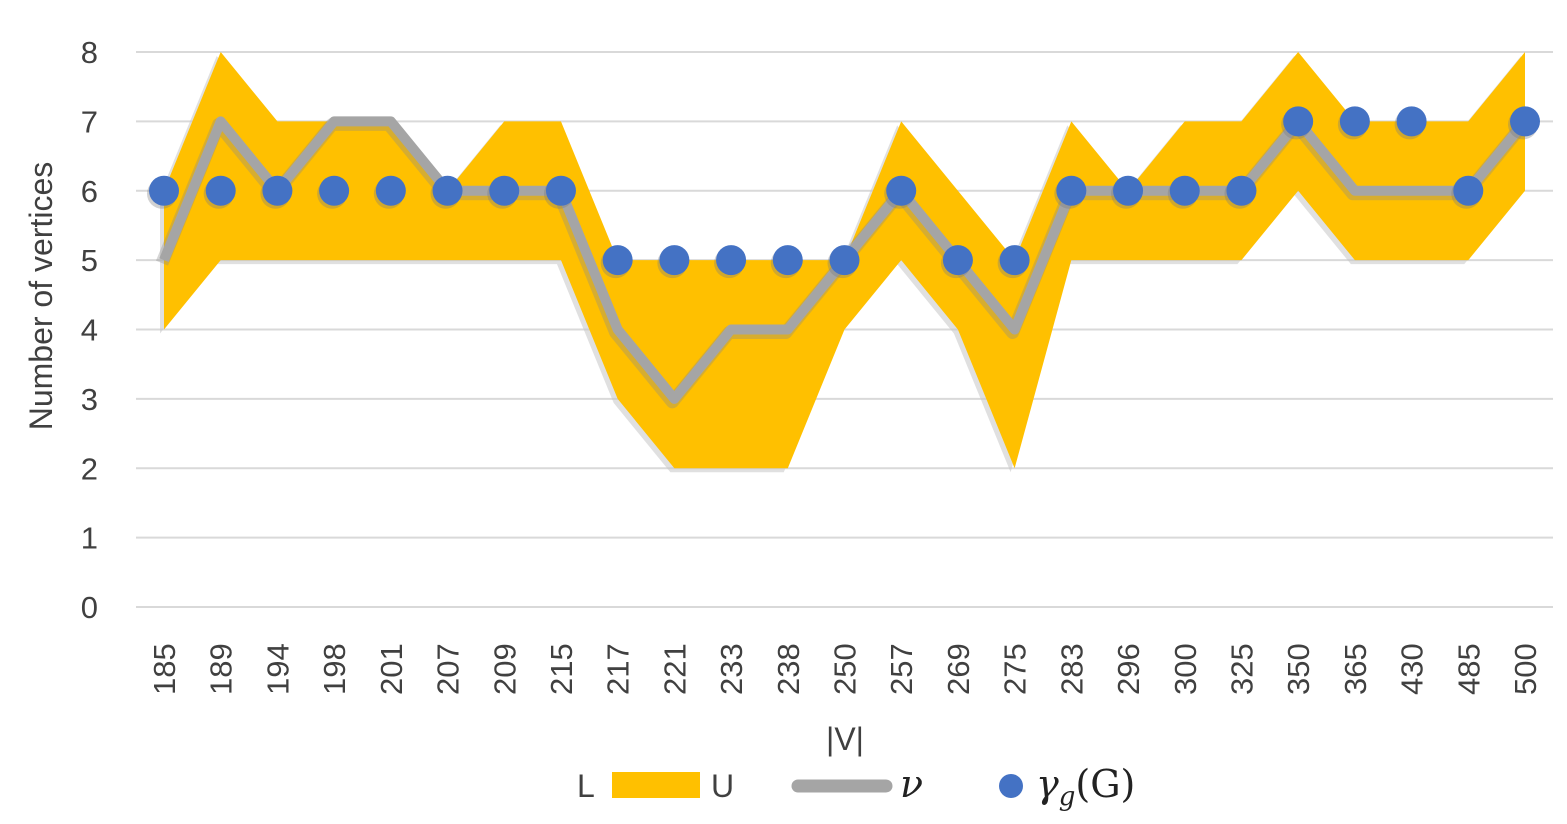  I want to click on y-tick-label: 7, so click(89, 121).